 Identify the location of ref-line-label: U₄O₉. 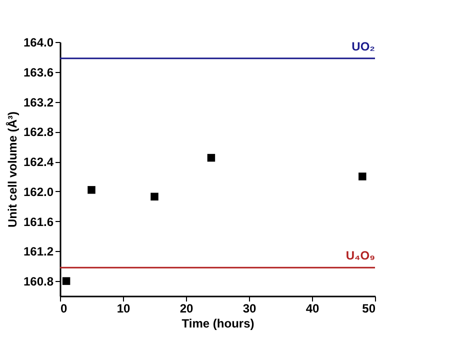
(360, 255).